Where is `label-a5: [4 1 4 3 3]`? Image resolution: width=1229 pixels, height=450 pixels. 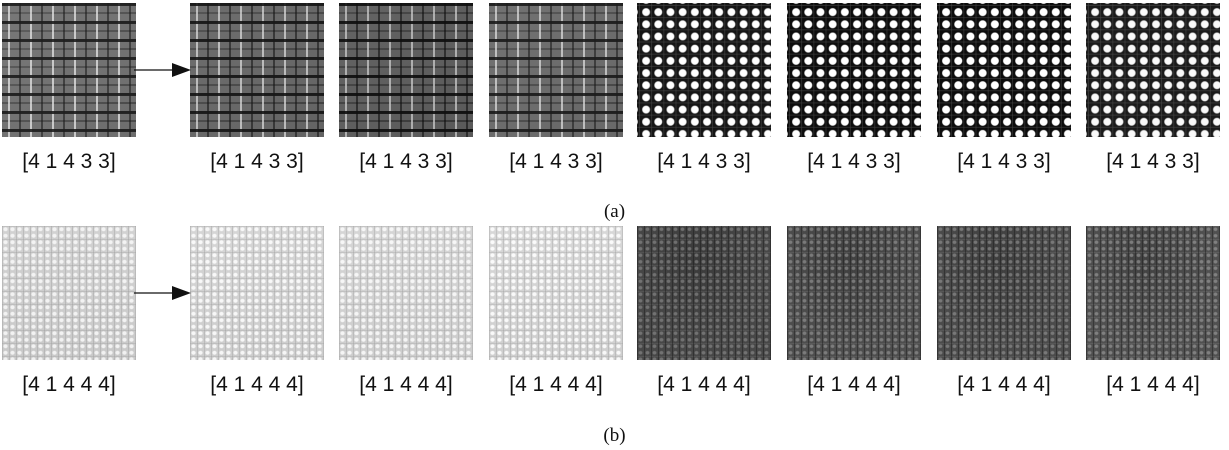
label-a5: [4 1 4 3 3] is located at coordinates (704, 161).